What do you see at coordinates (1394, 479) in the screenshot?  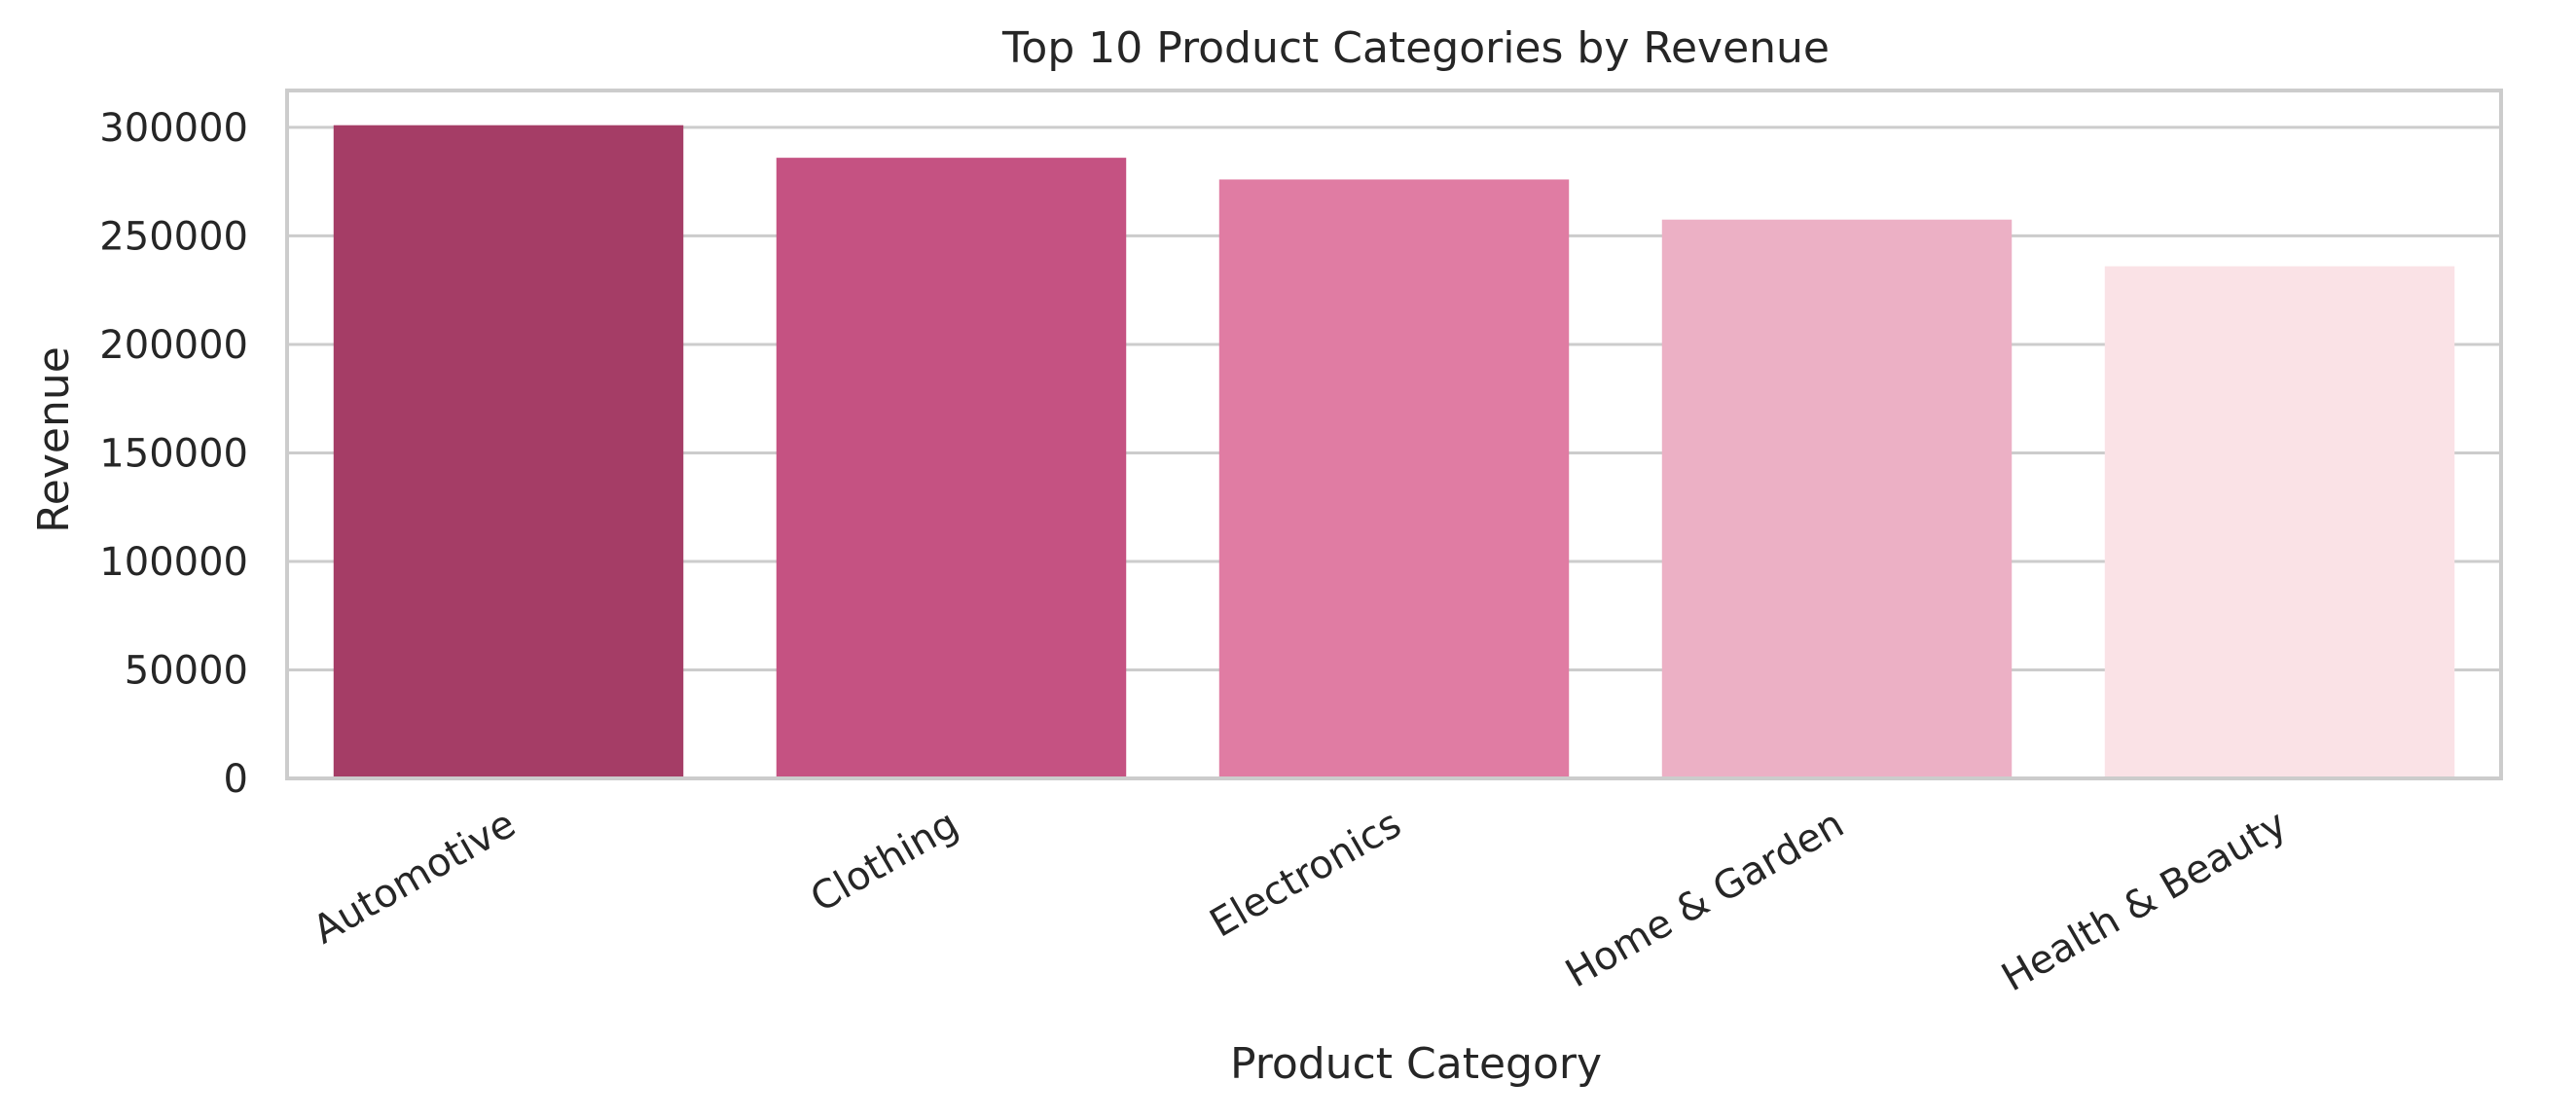 I see `bar-electronics` at bounding box center [1394, 479].